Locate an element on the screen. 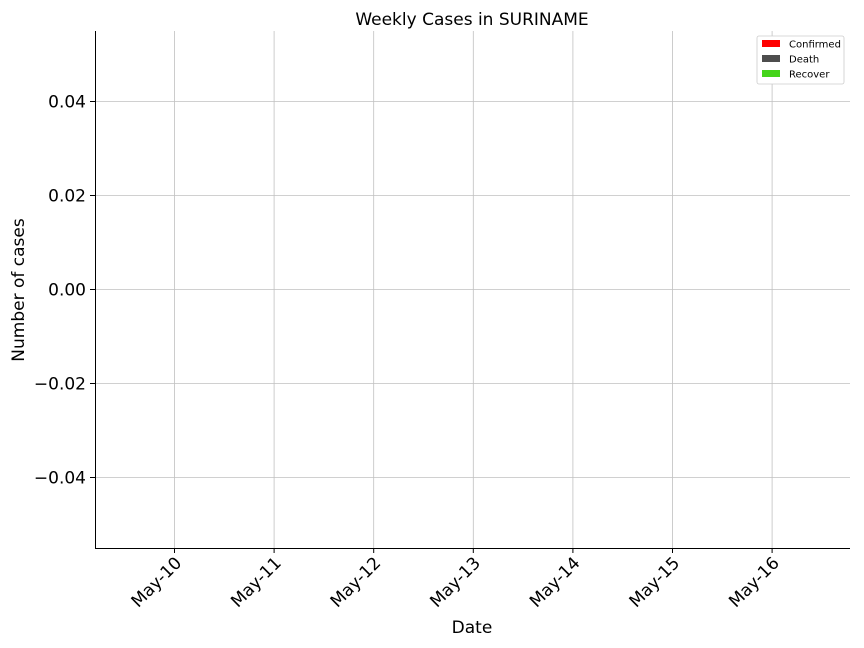 The height and width of the screenshot is (648, 864). y-tick-label: −0.02 is located at coordinates (60, 385).